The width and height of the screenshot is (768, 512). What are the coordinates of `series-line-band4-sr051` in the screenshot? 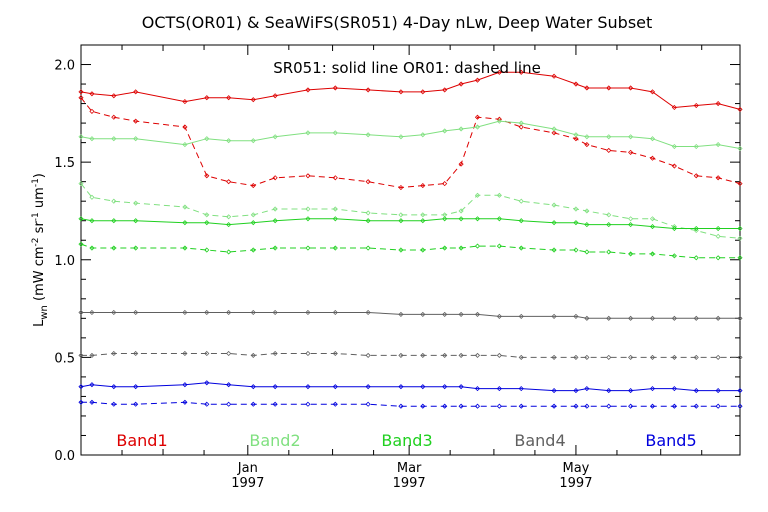 It's located at (410, 315).